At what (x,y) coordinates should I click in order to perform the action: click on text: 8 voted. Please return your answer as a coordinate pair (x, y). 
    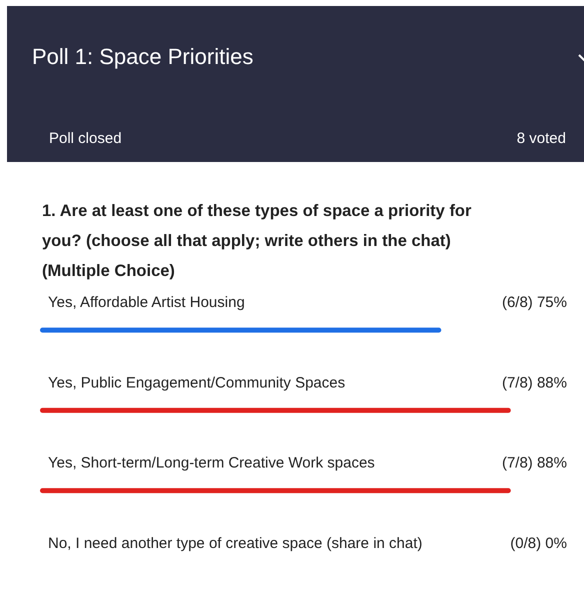
    Looking at the image, I should click on (541, 138).